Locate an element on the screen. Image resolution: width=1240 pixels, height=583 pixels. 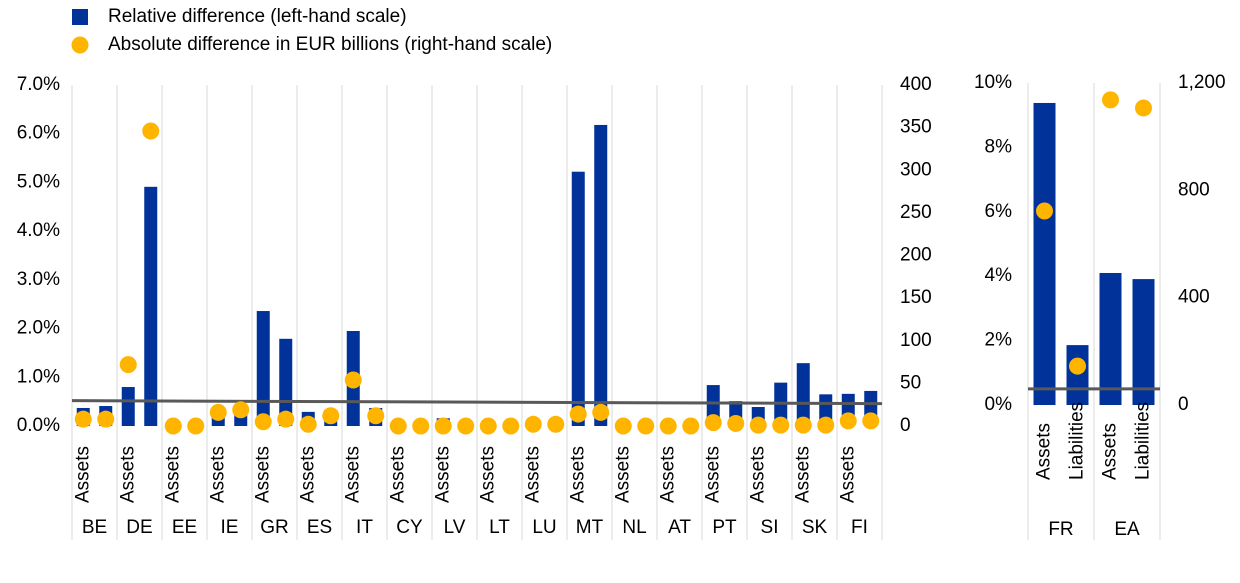
group-label: PT is located at coordinates (724, 527).